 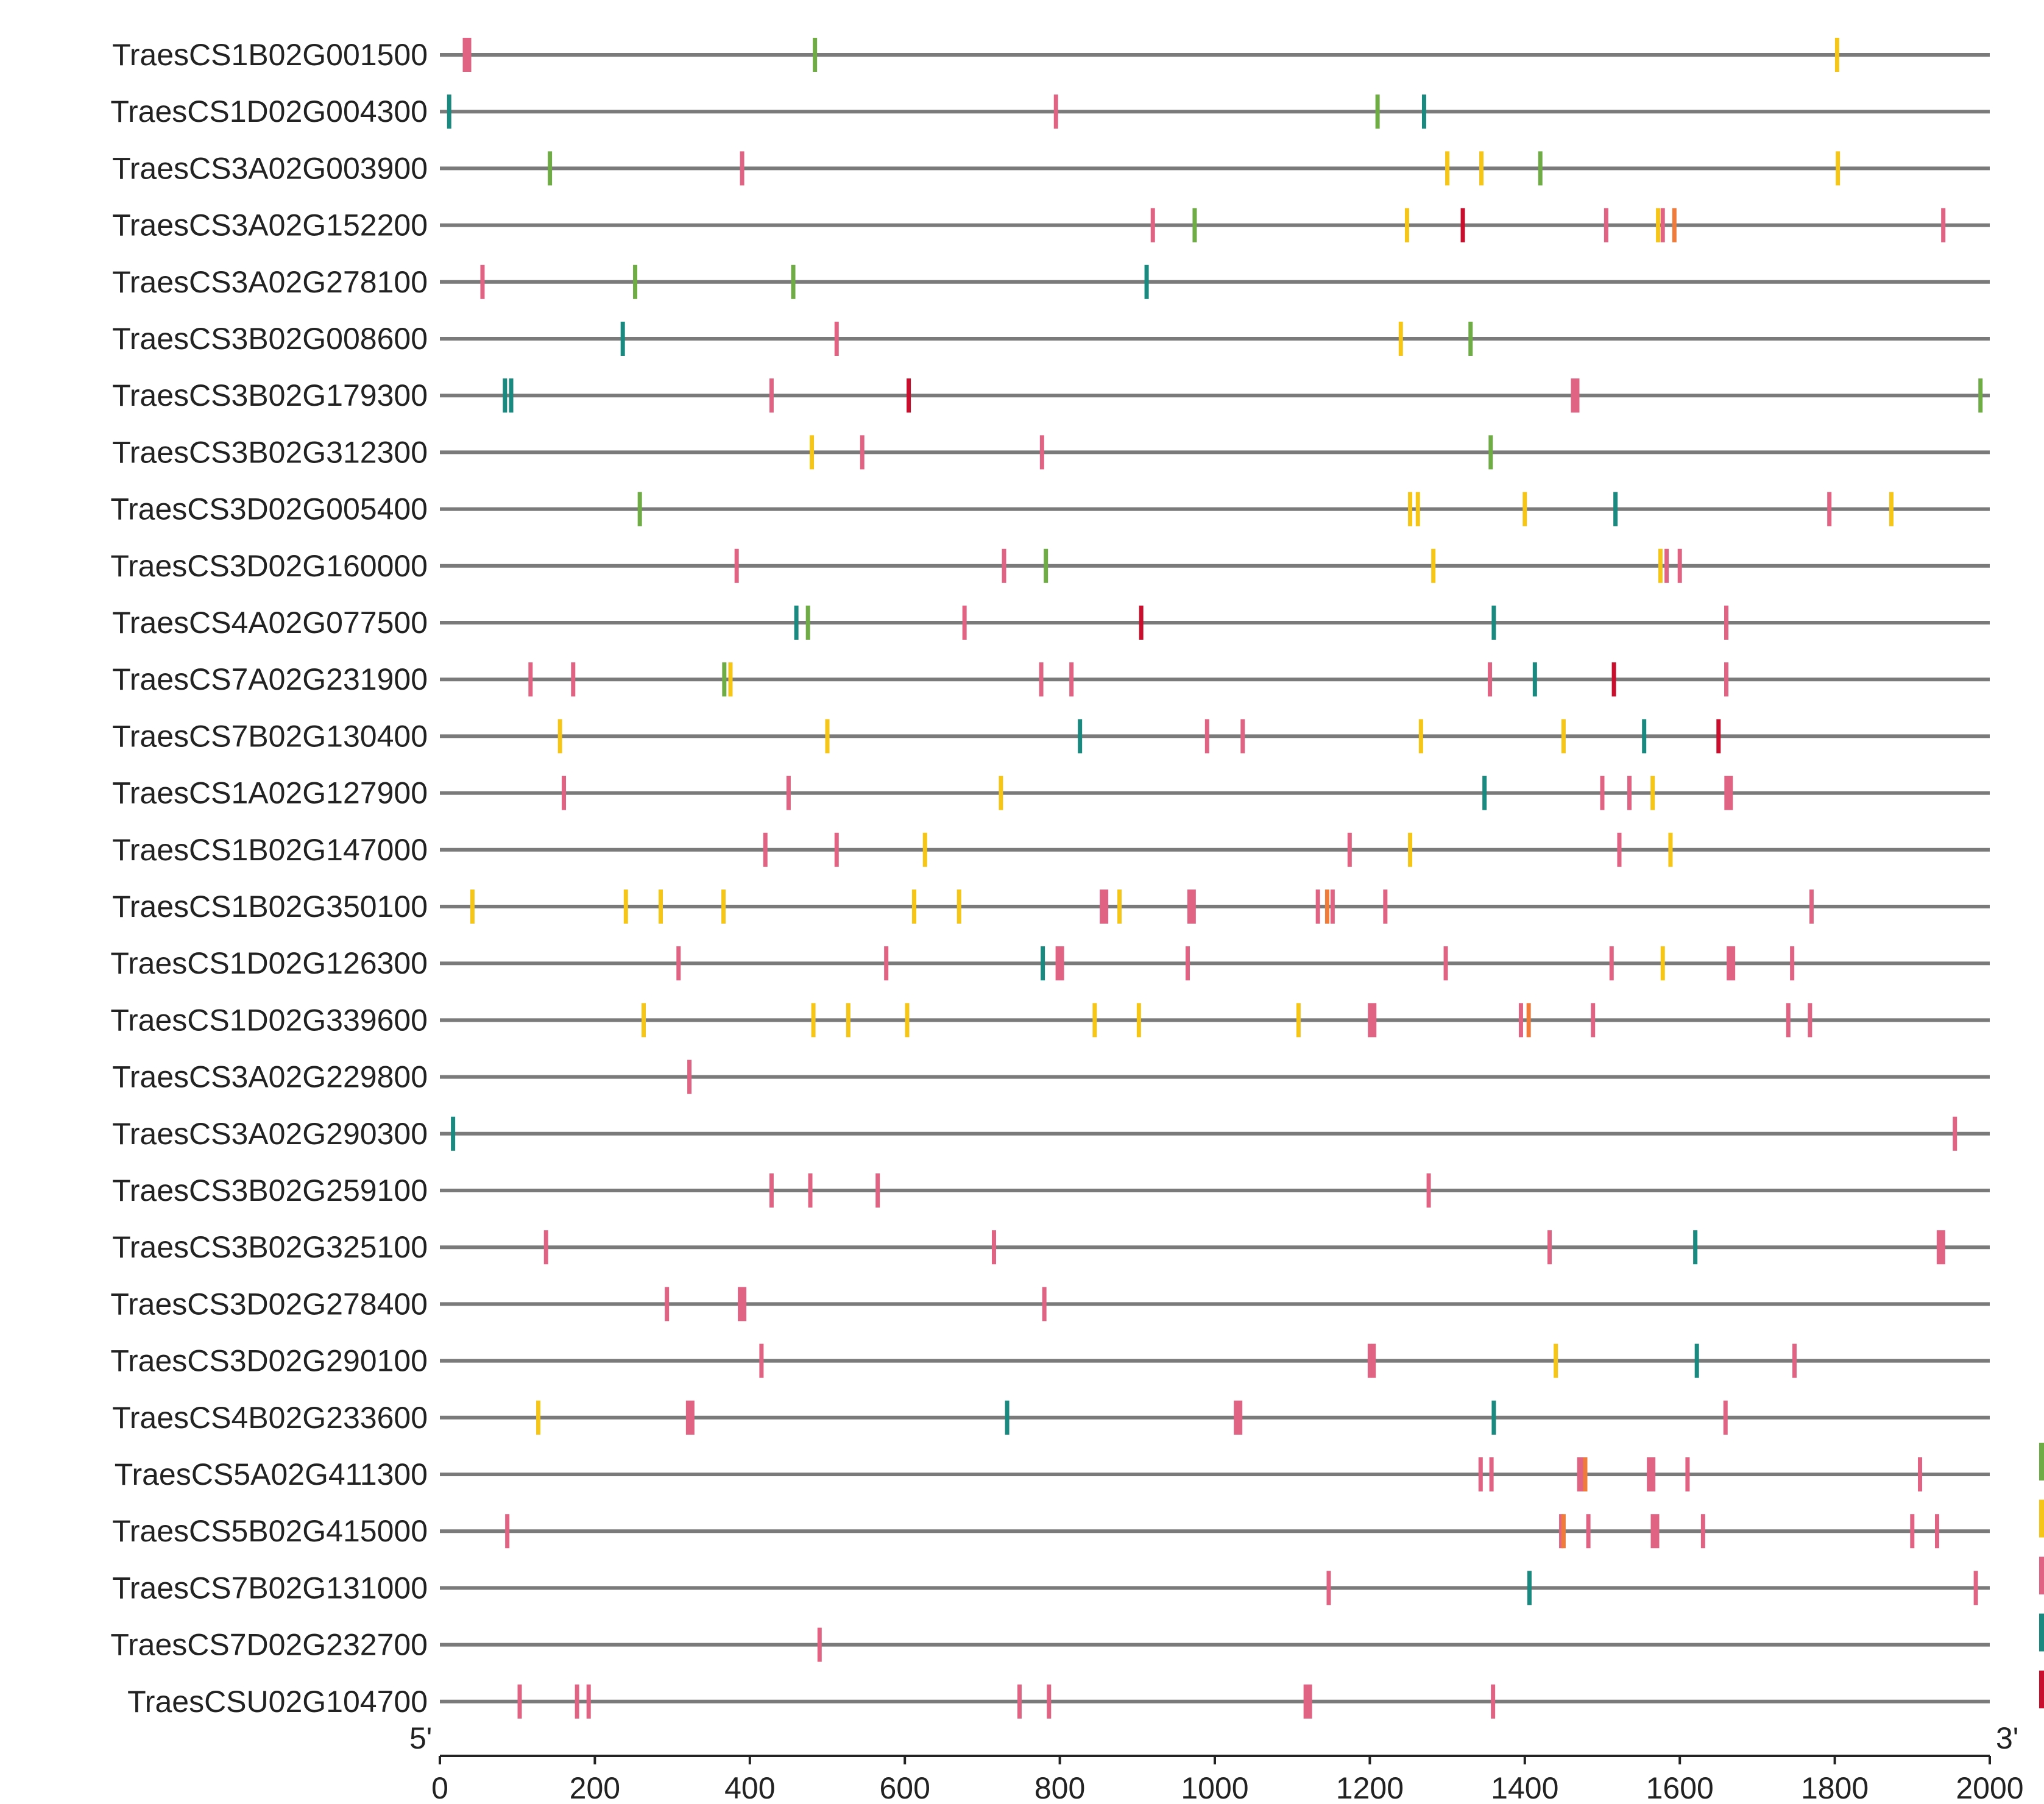 What do you see at coordinates (1989, 1788) in the screenshot?
I see `tick-label: 2000` at bounding box center [1989, 1788].